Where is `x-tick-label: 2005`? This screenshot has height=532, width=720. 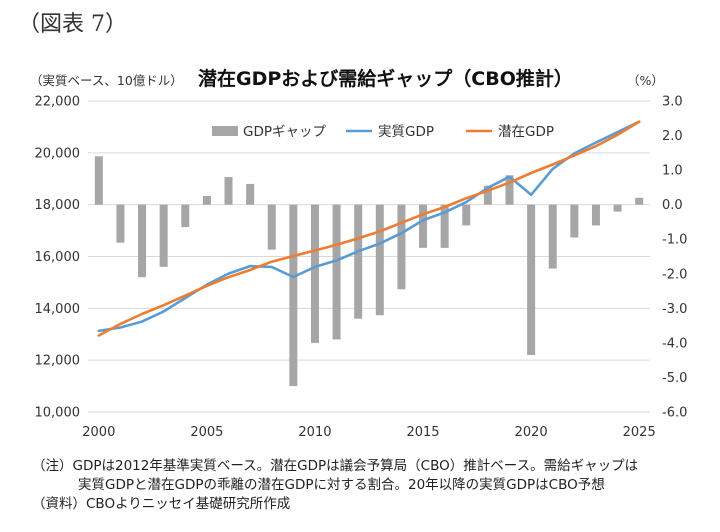
x-tick-label: 2005 is located at coordinates (206, 432).